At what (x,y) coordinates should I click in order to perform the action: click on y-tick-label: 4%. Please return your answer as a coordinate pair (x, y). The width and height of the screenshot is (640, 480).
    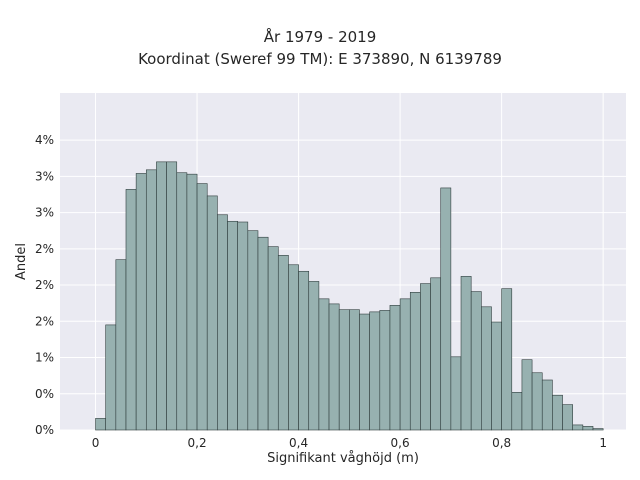
    Looking at the image, I should click on (44, 140).